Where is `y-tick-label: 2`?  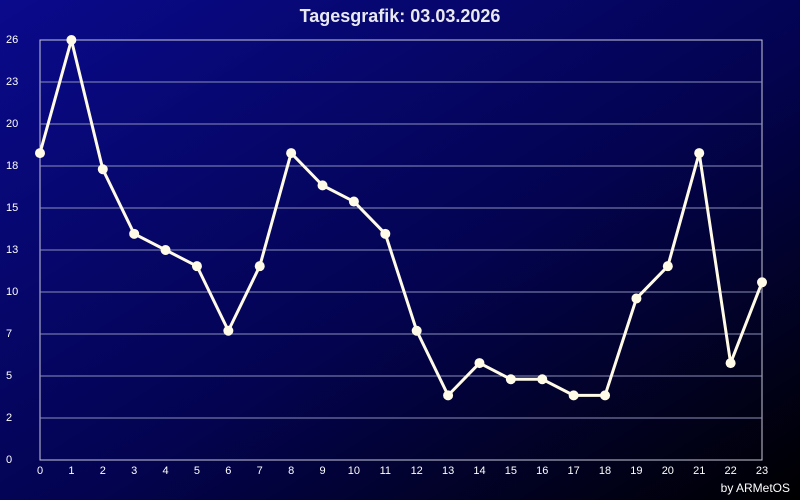
y-tick-label: 2 is located at coordinates (9, 418).